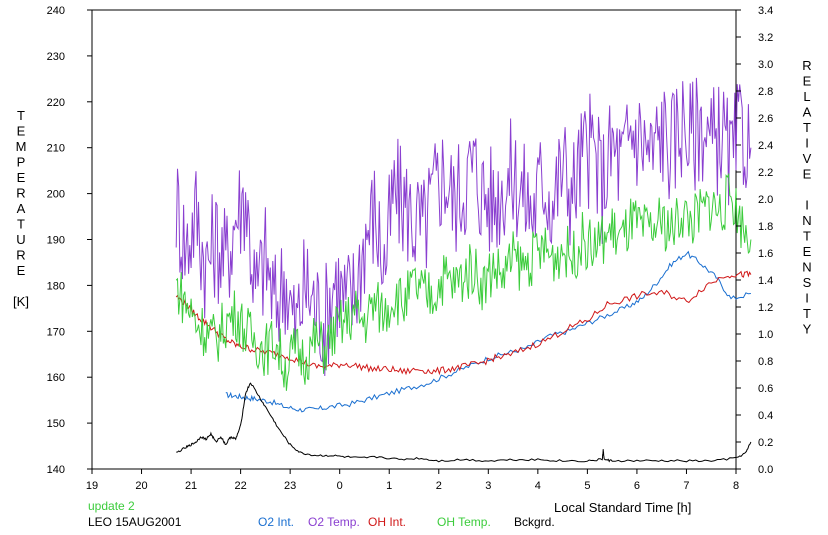 The height and width of the screenshot is (535, 828). Describe the element at coordinates (69, 240) in the screenshot. I see `y-left-axis-ticks: 140 150 160 170 180 190 200 210 220 230 240` at that location.